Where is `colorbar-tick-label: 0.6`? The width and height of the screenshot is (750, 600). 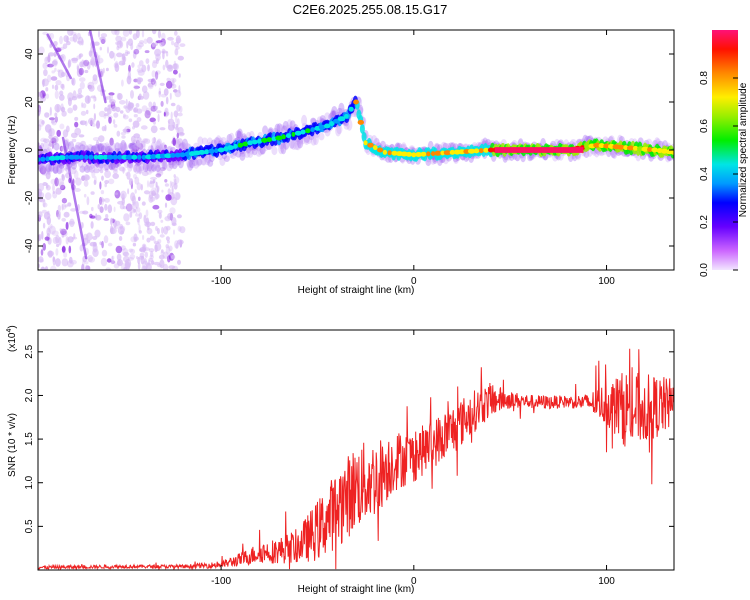
colorbar-tick-label: 0.6 is located at coordinates (704, 126).